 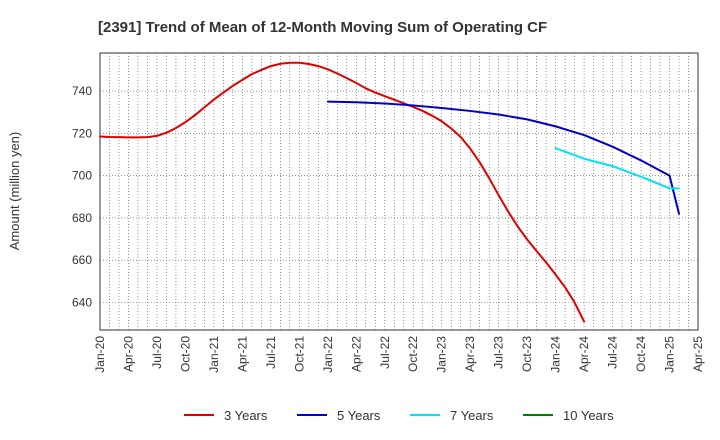 What do you see at coordinates (82, 176) in the screenshot?
I see `y-tick-label: 700` at bounding box center [82, 176].